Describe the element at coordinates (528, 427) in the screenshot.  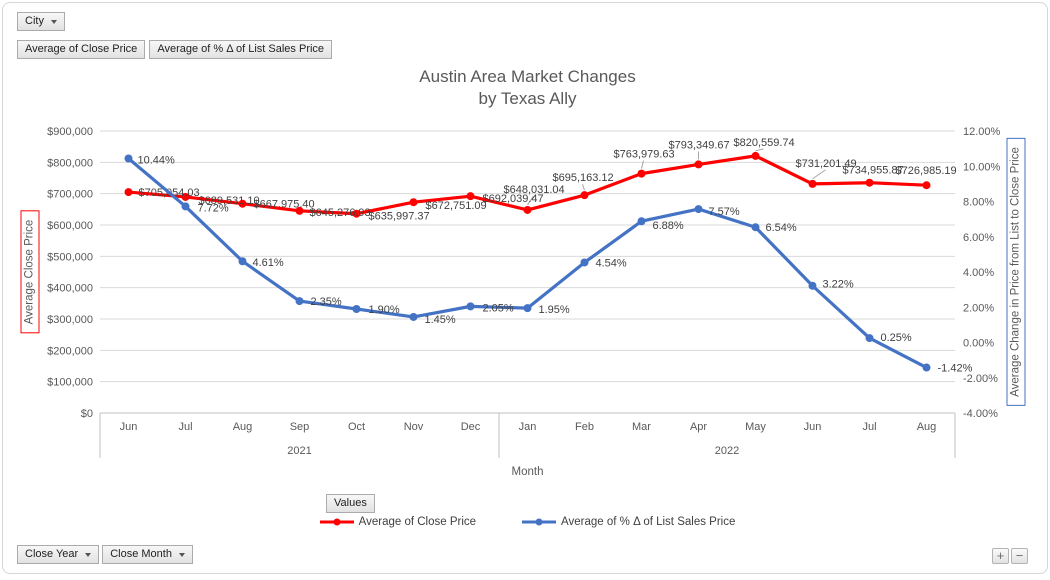
I see `x-axis-month-label: Jan` at that location.